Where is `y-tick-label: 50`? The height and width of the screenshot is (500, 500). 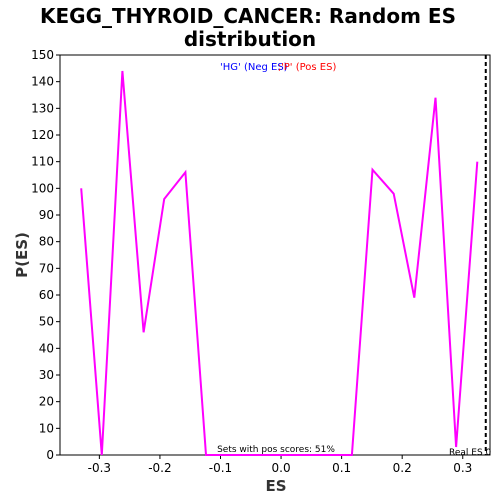 y-tick-label: 50 is located at coordinates (46, 322).